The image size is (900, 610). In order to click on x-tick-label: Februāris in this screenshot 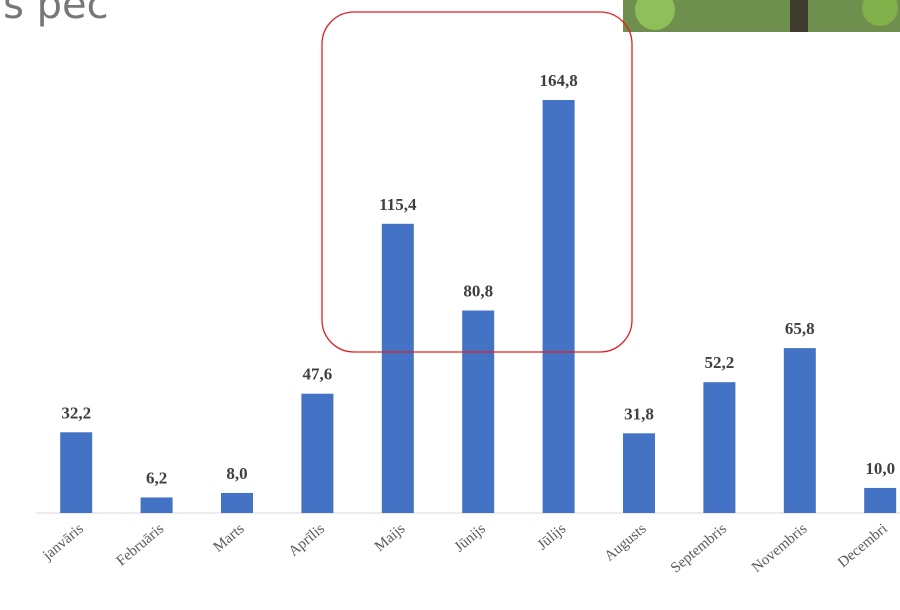, I will do `click(140, 545)`.